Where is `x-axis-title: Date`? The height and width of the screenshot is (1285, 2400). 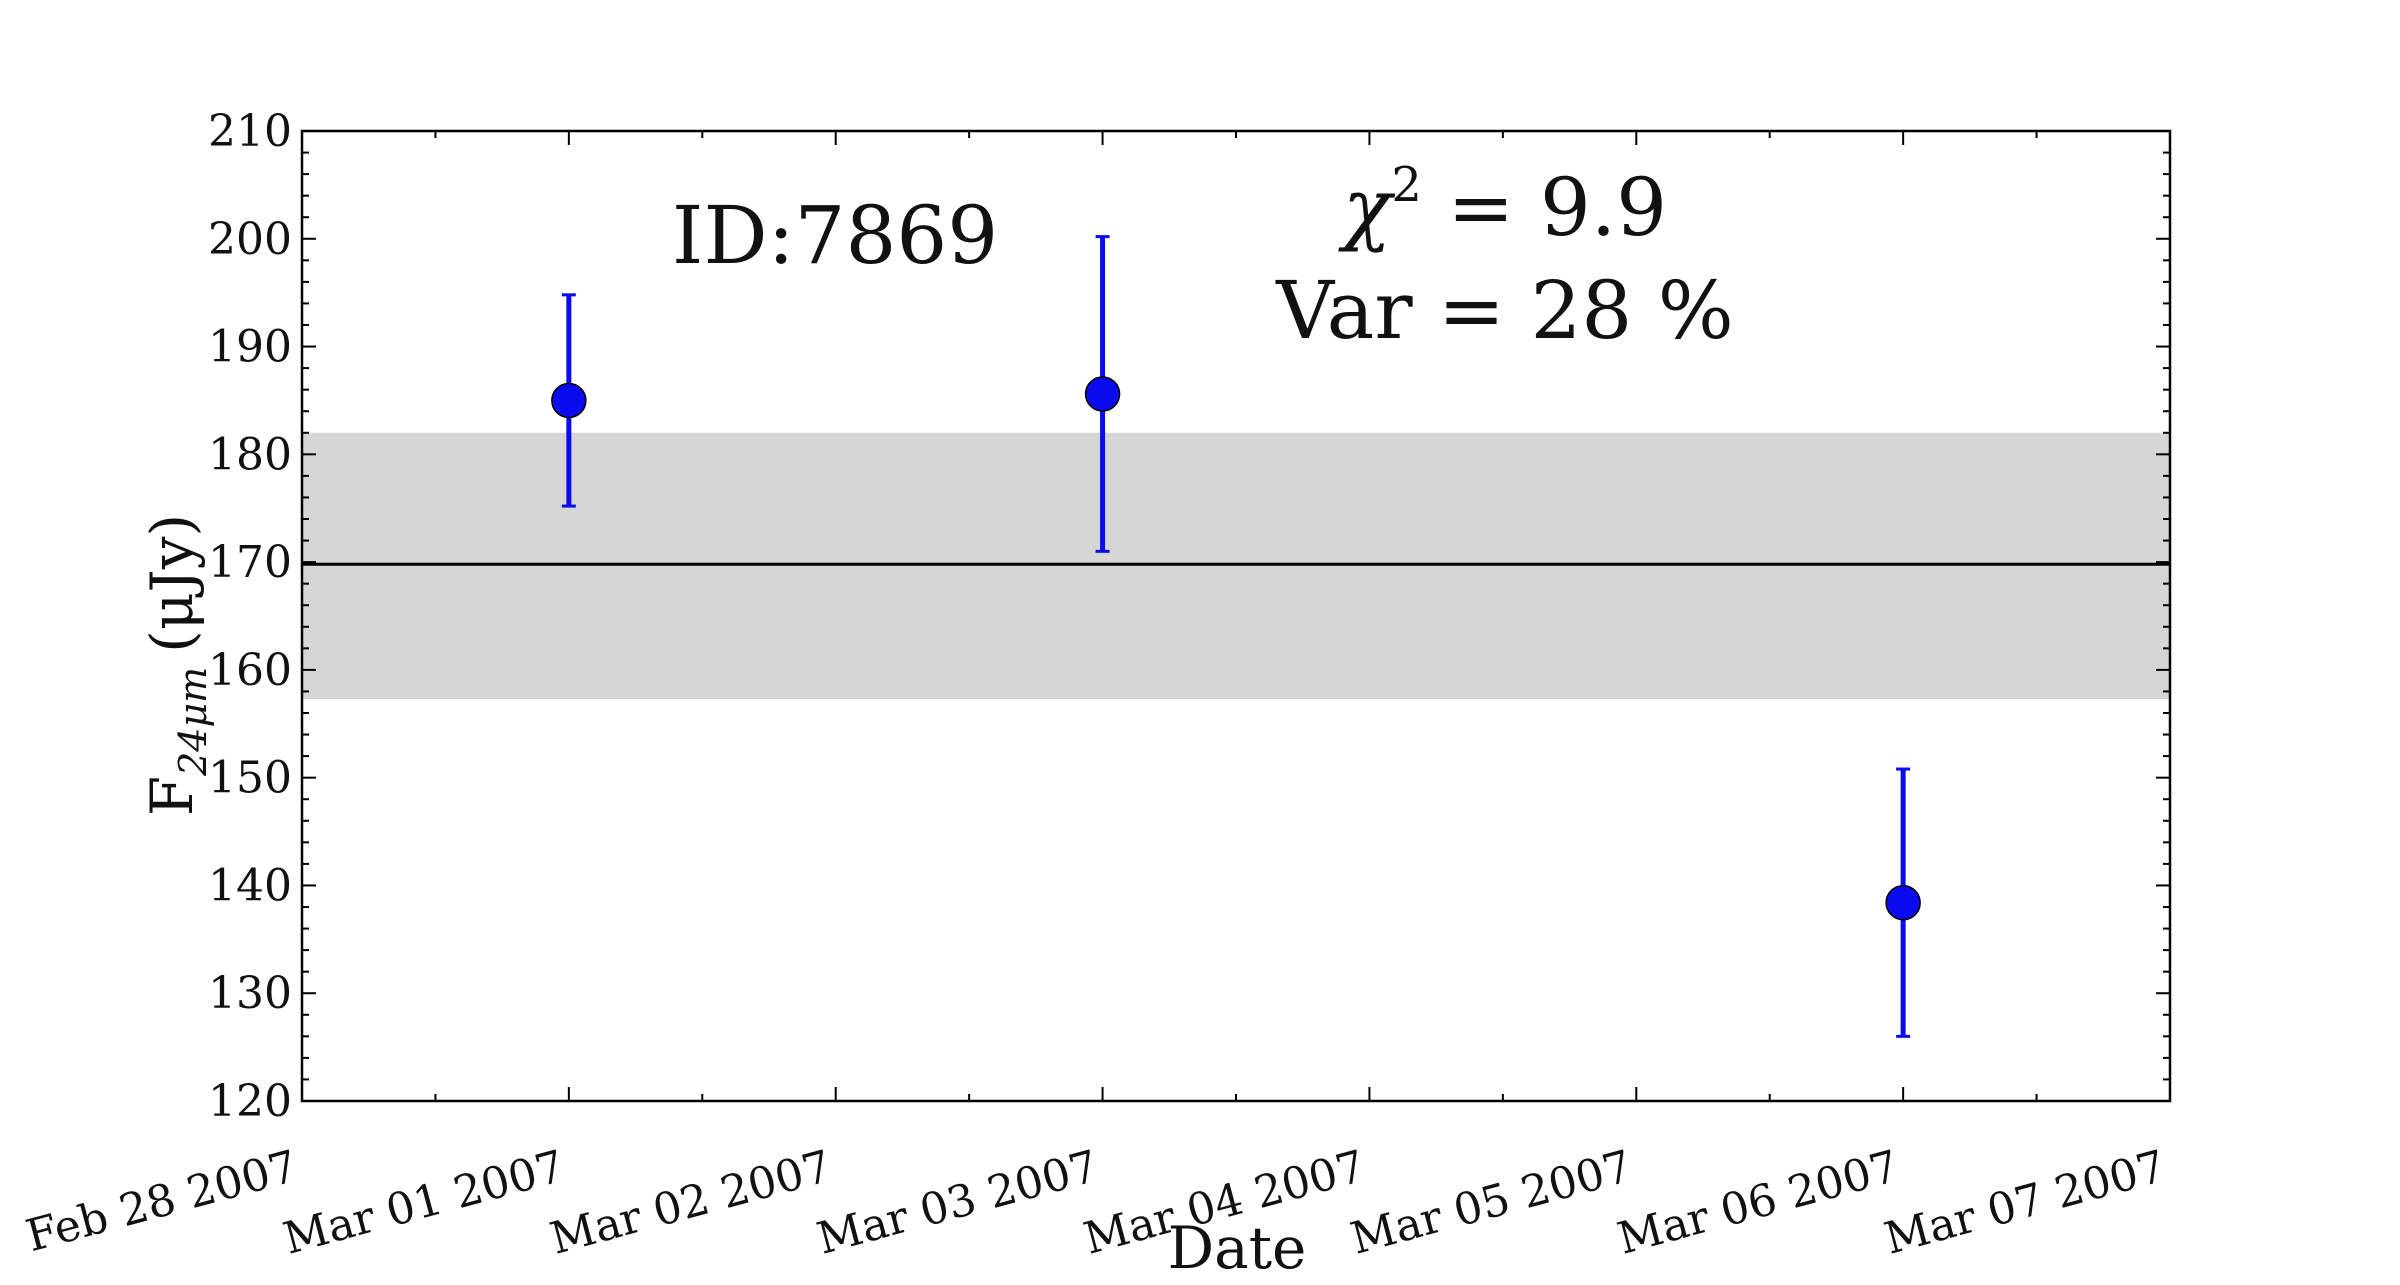
x-axis-title: Date is located at coordinates (1237, 1248).